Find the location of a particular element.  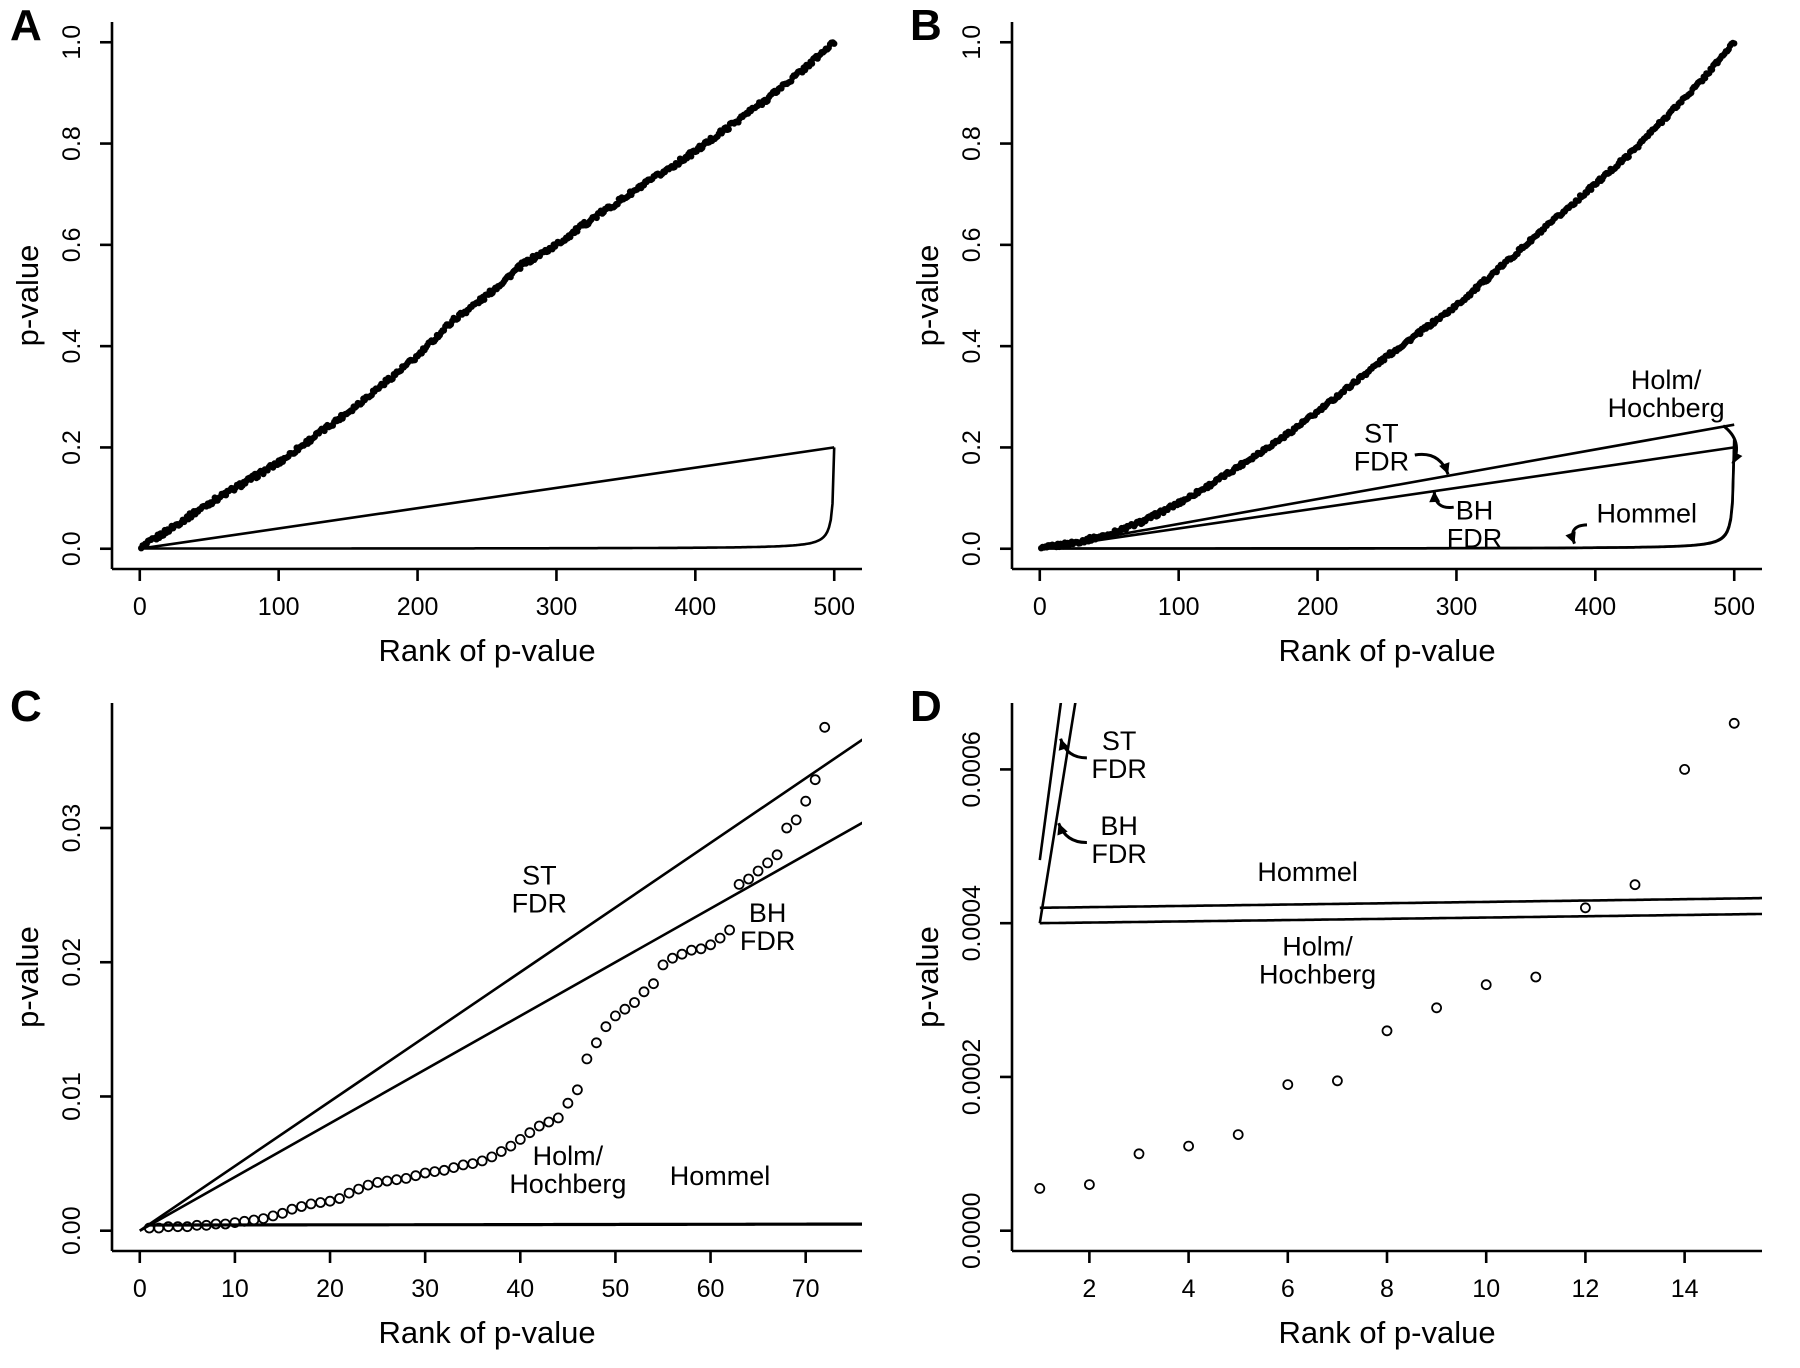

annotation-arrow is located at coordinates (1432, 463).